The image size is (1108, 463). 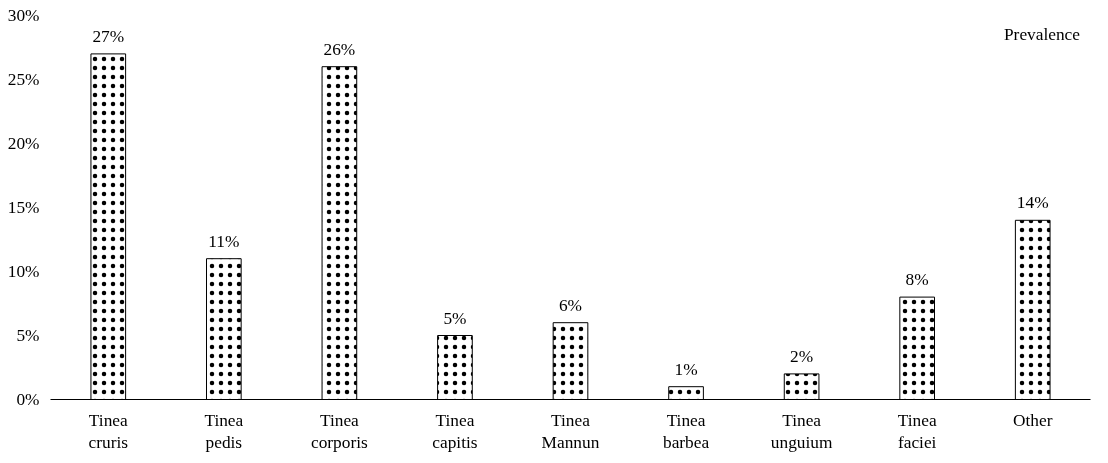 What do you see at coordinates (224, 431) in the screenshot?
I see `x-tick-label: Tinea pedis` at bounding box center [224, 431].